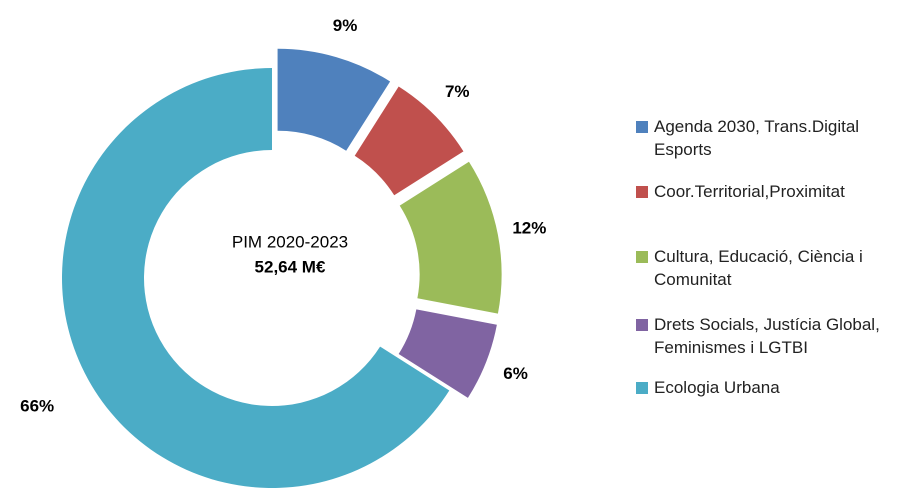 The width and height of the screenshot is (907, 489). I want to click on legend-item: Ecologia Urbana, so click(770, 387).